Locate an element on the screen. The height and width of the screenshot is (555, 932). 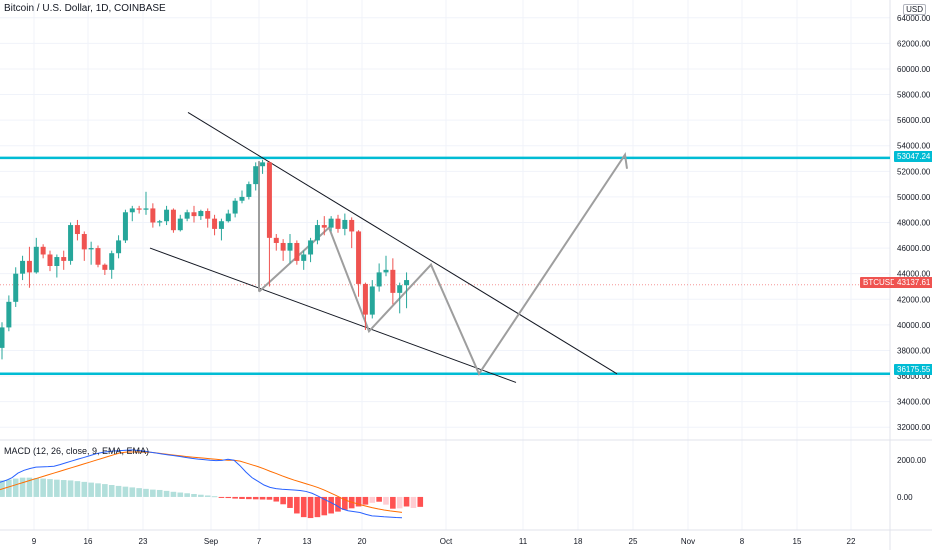
time-tick-label: 16 is located at coordinates (88, 541).